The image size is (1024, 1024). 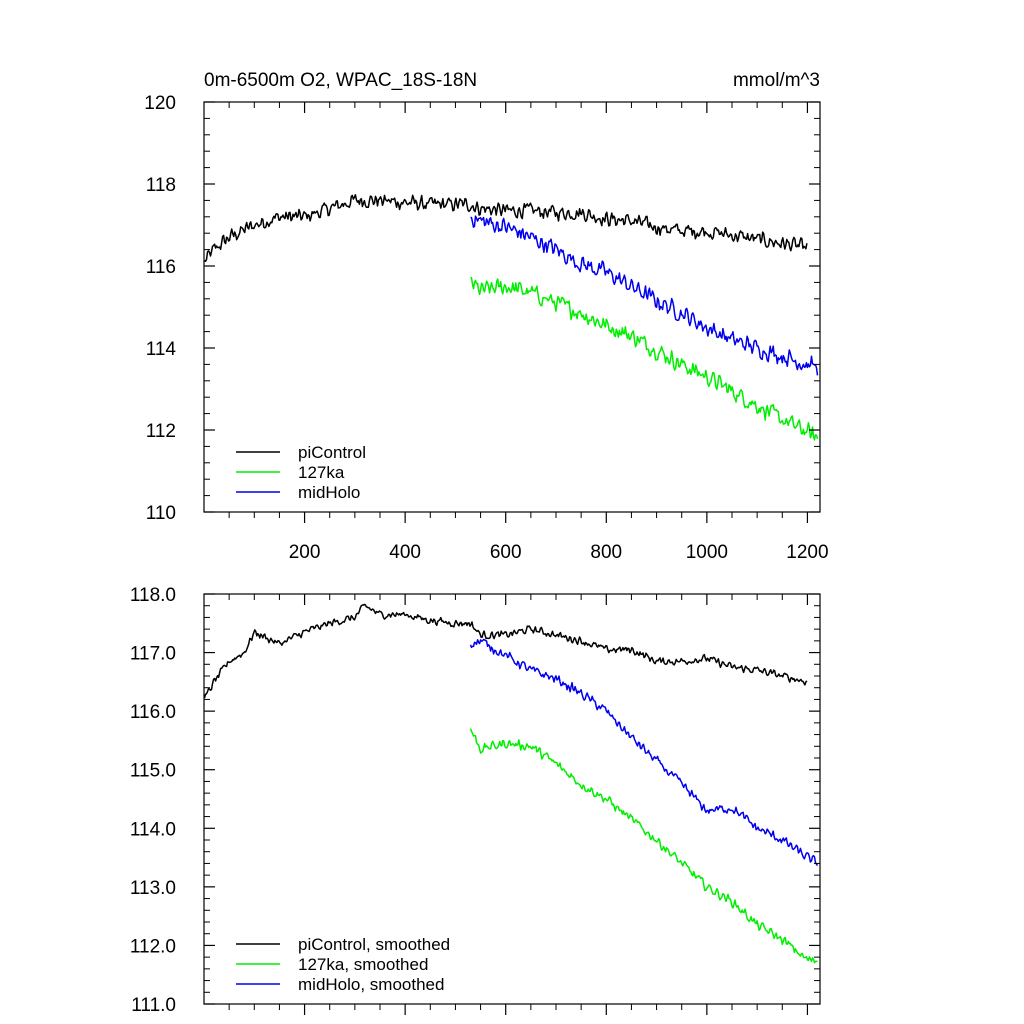 What do you see at coordinates (161, 267) in the screenshot?
I see `top-ytick-label: 116` at bounding box center [161, 267].